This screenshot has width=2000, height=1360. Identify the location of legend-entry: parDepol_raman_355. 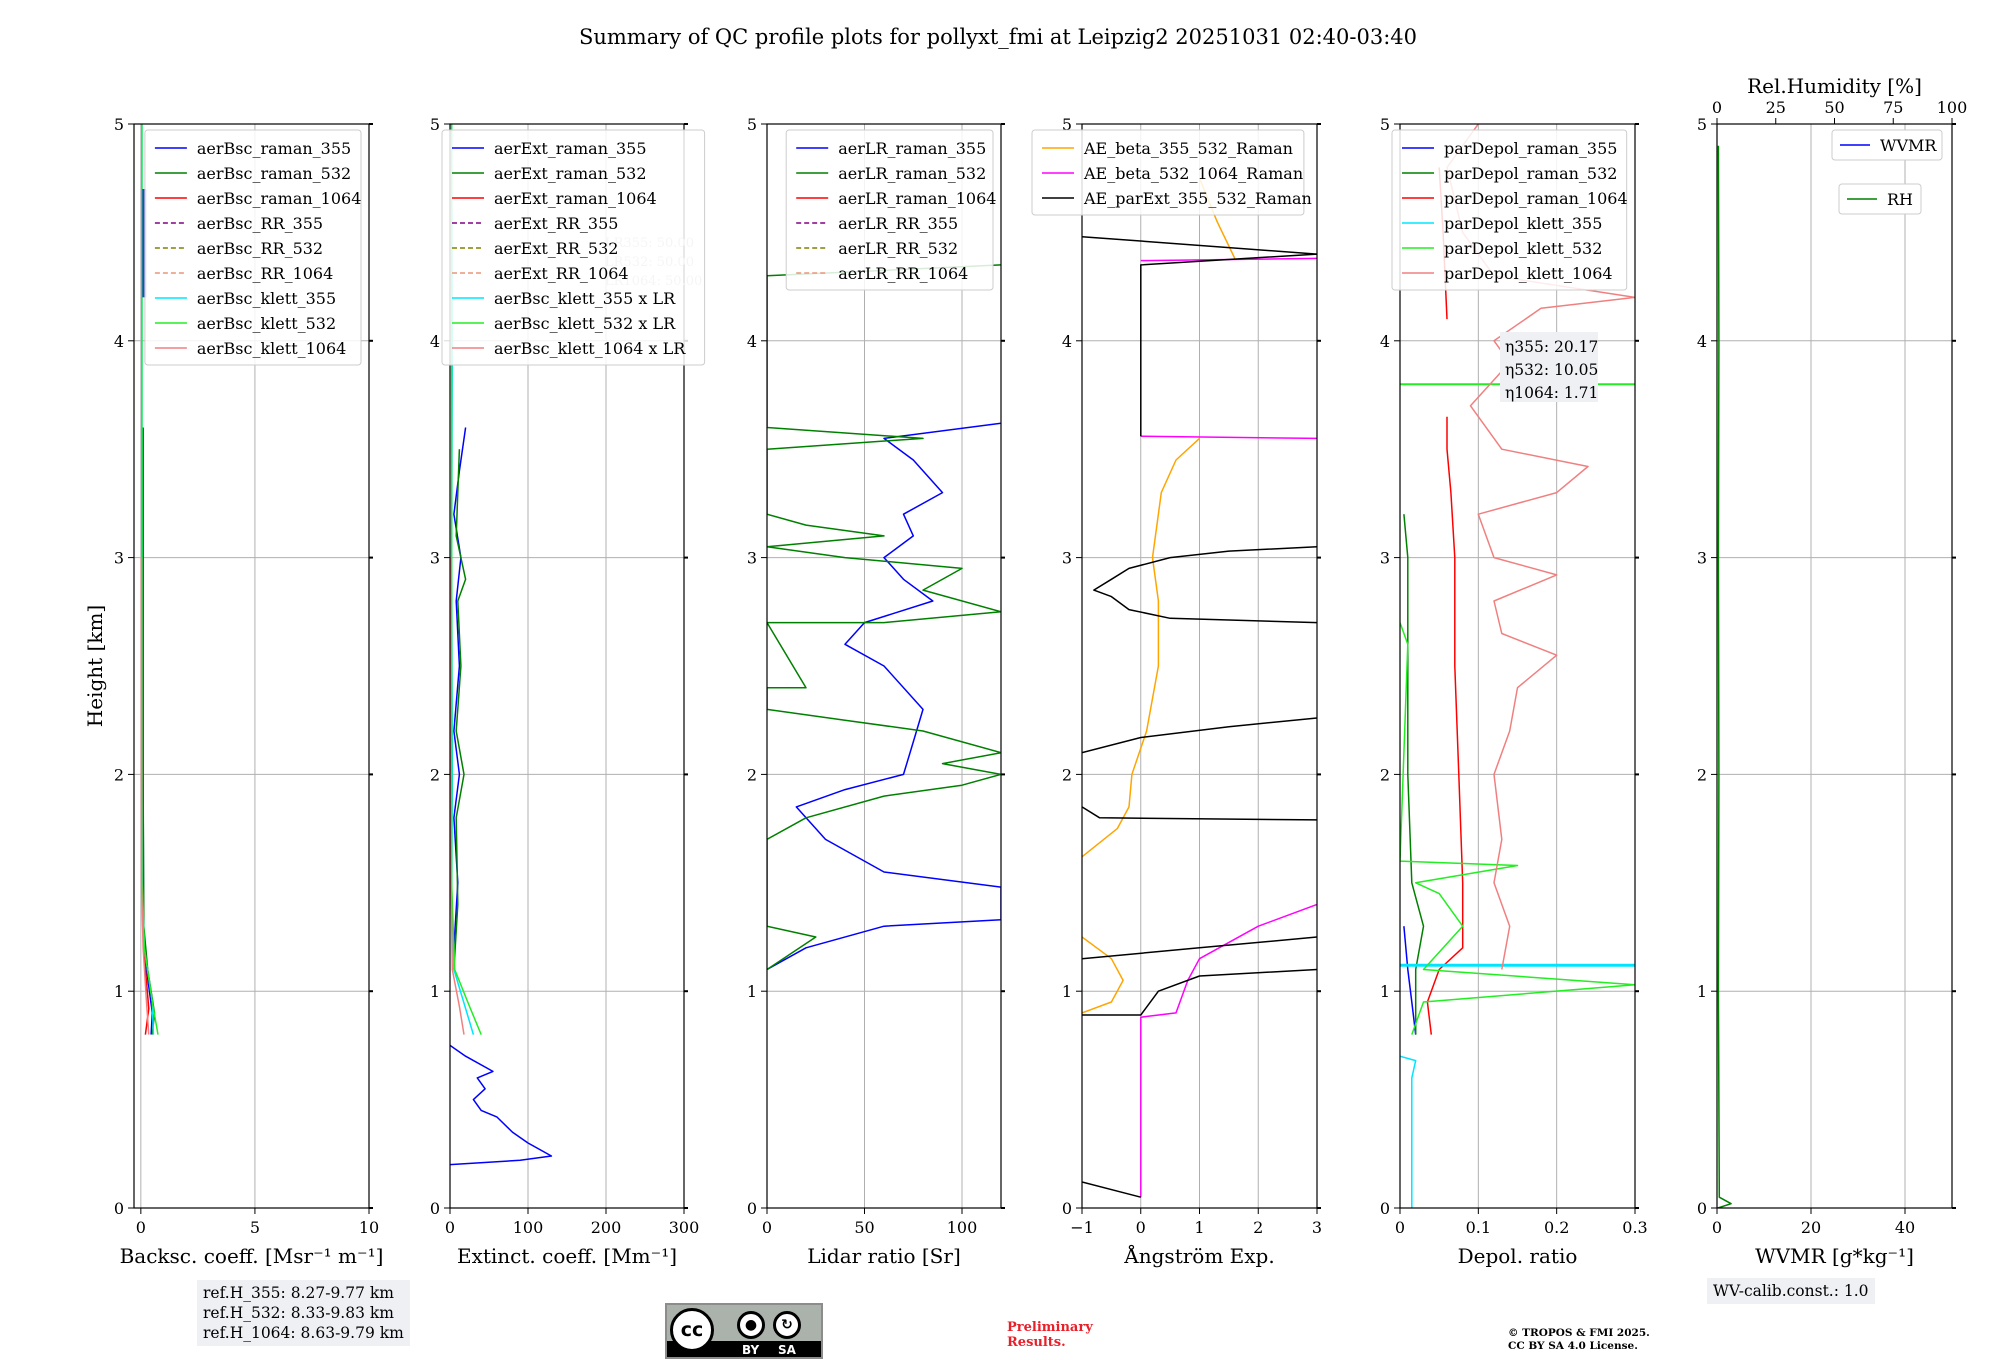
(1530, 148).